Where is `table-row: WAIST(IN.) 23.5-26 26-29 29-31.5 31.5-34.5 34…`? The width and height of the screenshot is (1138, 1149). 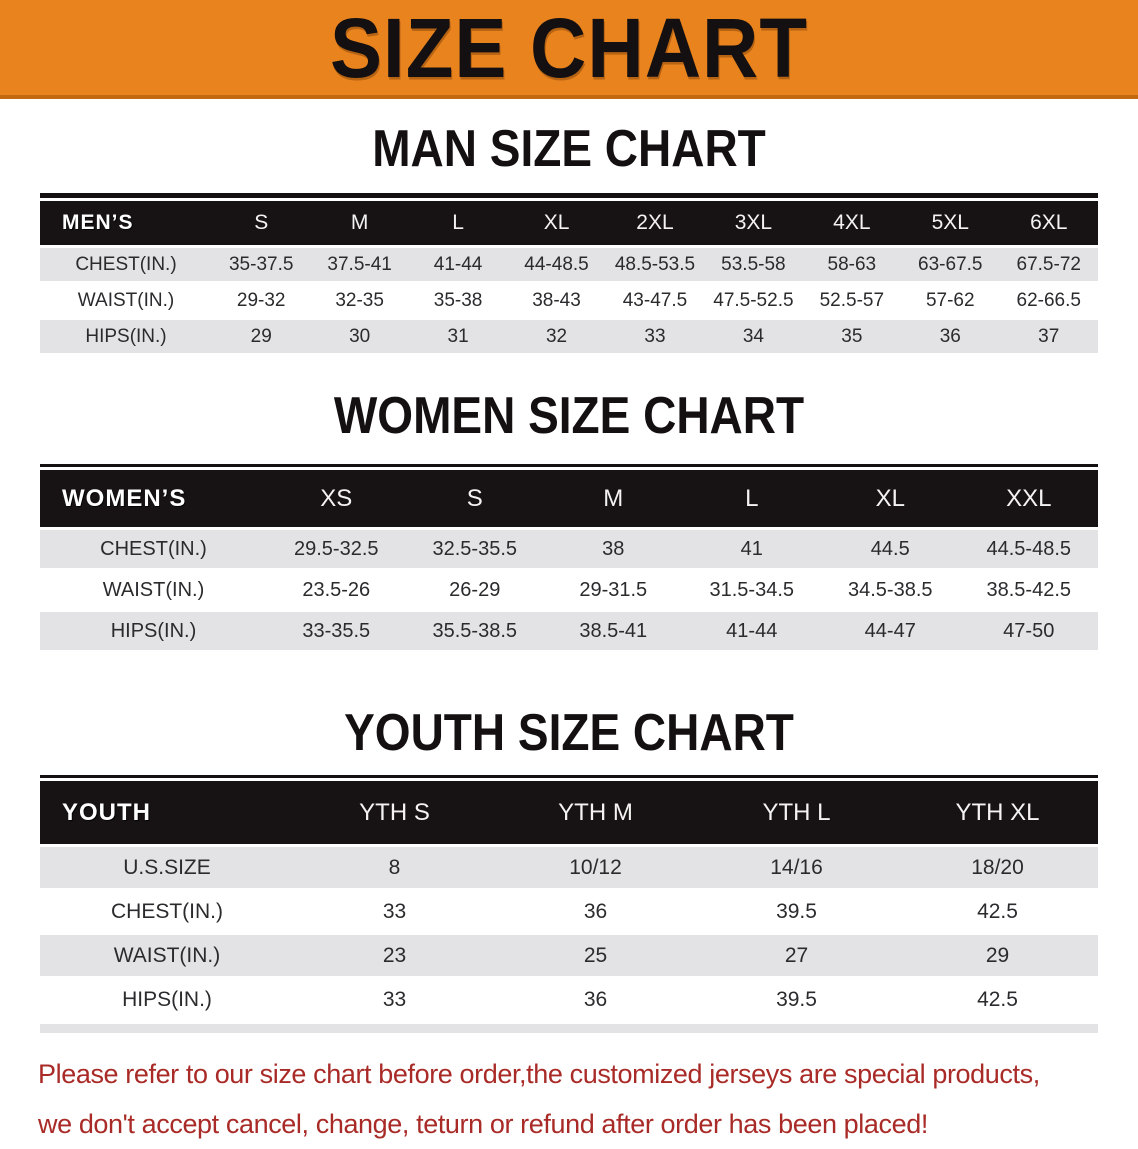
table-row: WAIST(IN.) 23.5-26 26-29 29-31.5 31.5-34.5 34… is located at coordinates (569, 590).